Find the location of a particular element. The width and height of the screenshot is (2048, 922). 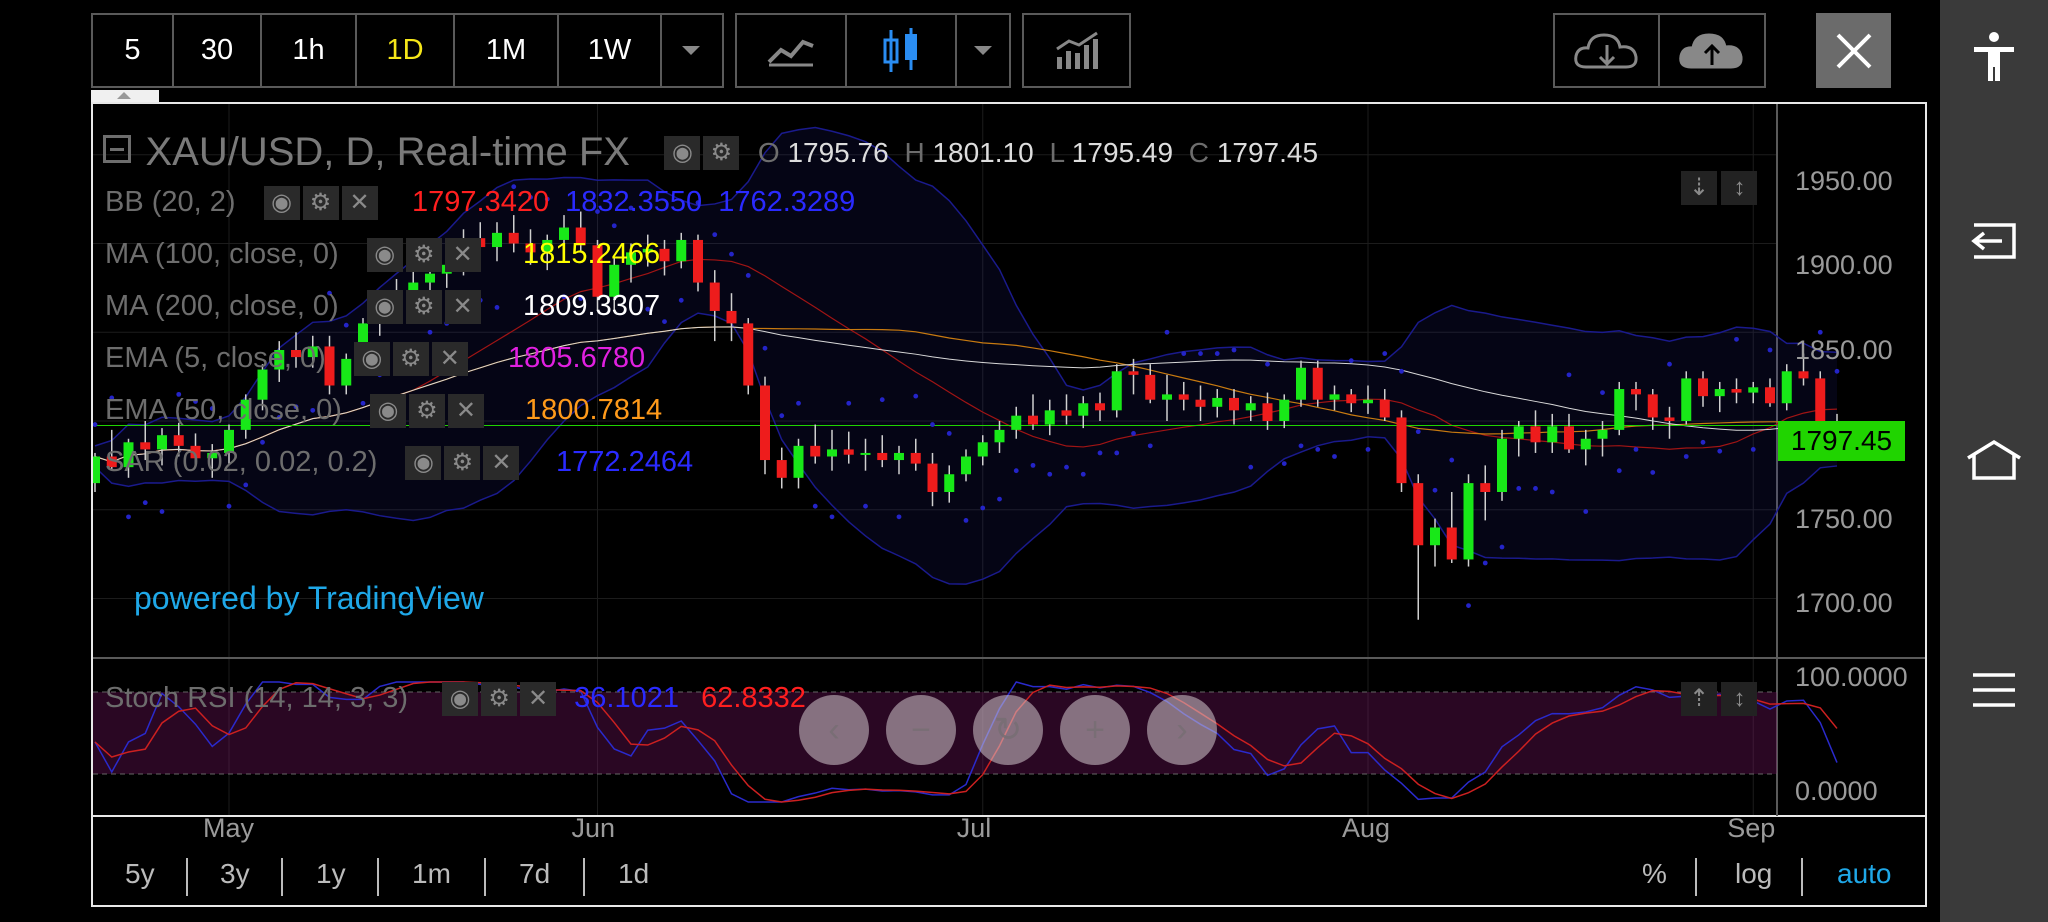

interval-1m-button: 1M is located at coordinates (507, 50).